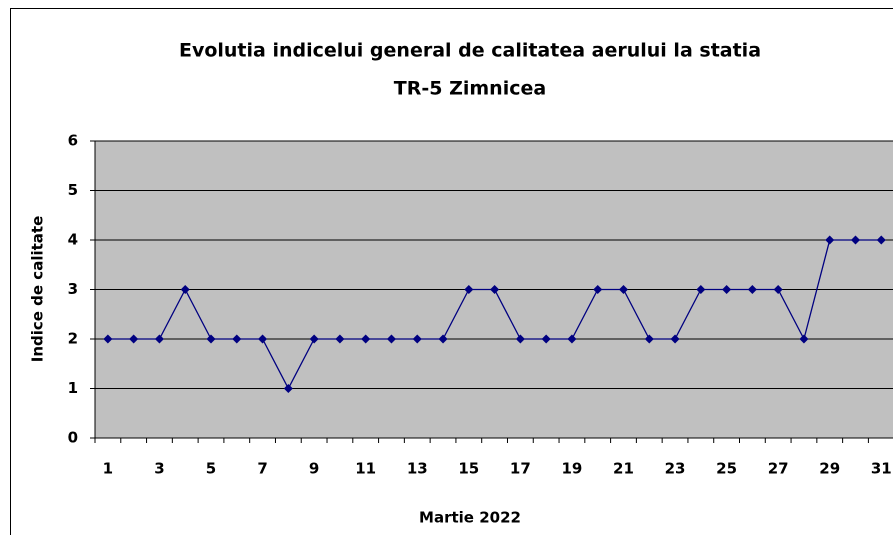  What do you see at coordinates (211, 469) in the screenshot?
I see `x-tick-label: 5` at bounding box center [211, 469].